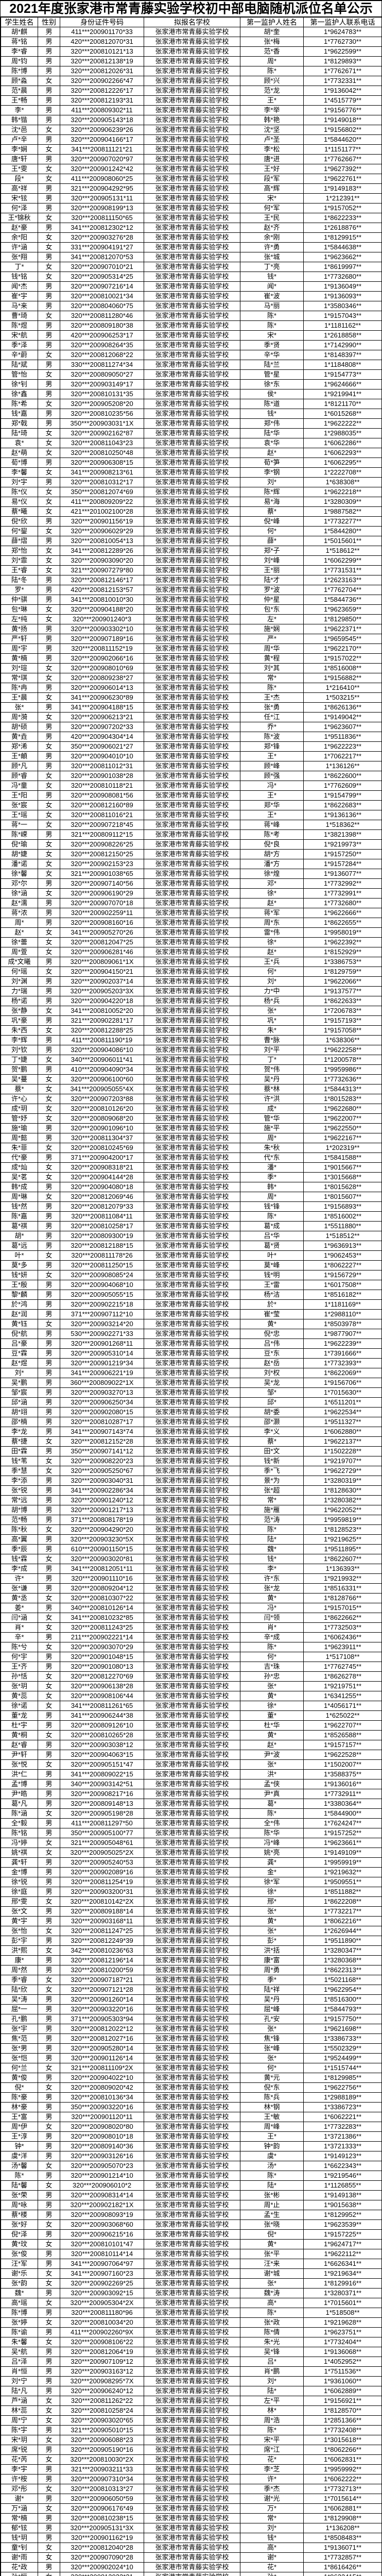 The height and width of the screenshot is (2576, 382). What do you see at coordinates (20, 717) in the screenshot?
I see `student-name-cell: 周*漪` at bounding box center [20, 717].